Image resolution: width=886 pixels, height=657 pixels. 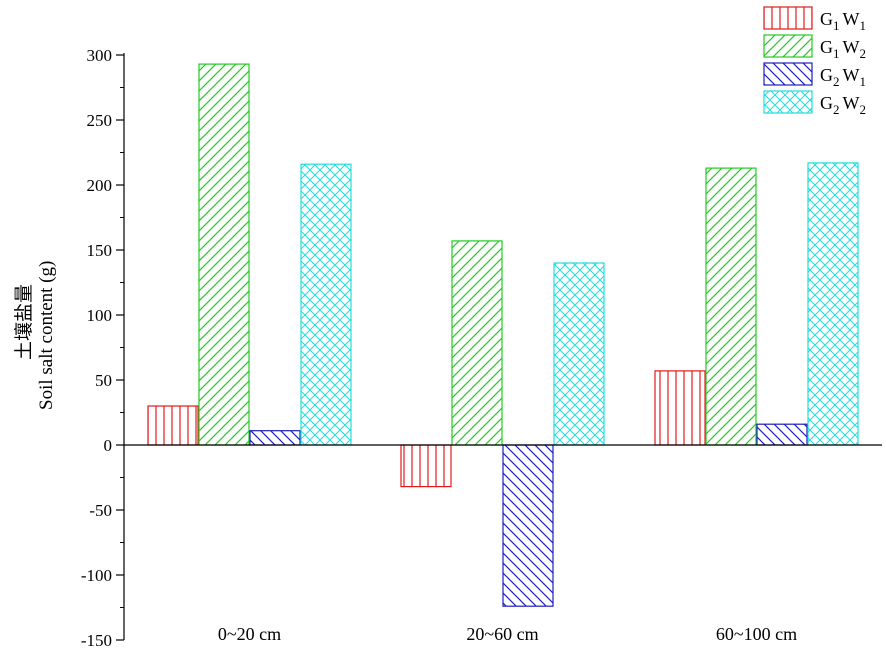 What do you see at coordinates (100, 120) in the screenshot?
I see `y-tick-label: 250` at bounding box center [100, 120].